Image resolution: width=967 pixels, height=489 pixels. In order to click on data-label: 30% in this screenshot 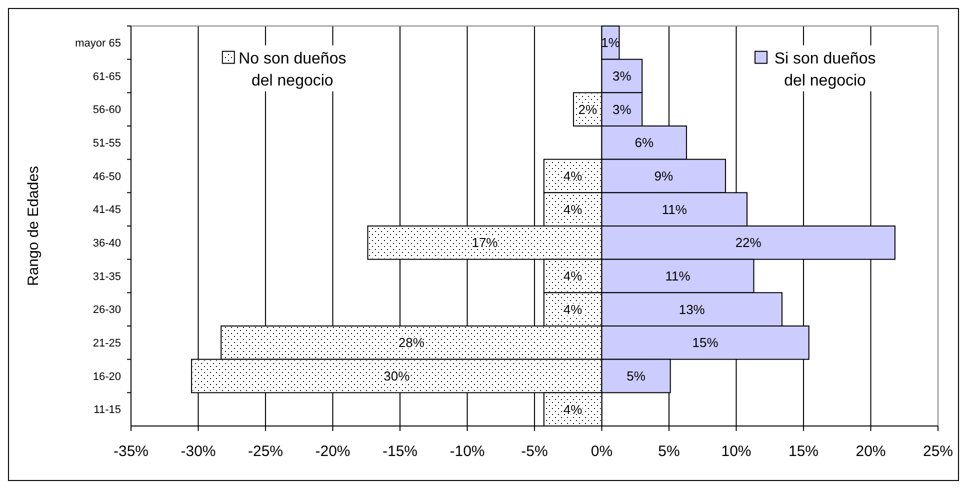, I will do `click(397, 376)`.